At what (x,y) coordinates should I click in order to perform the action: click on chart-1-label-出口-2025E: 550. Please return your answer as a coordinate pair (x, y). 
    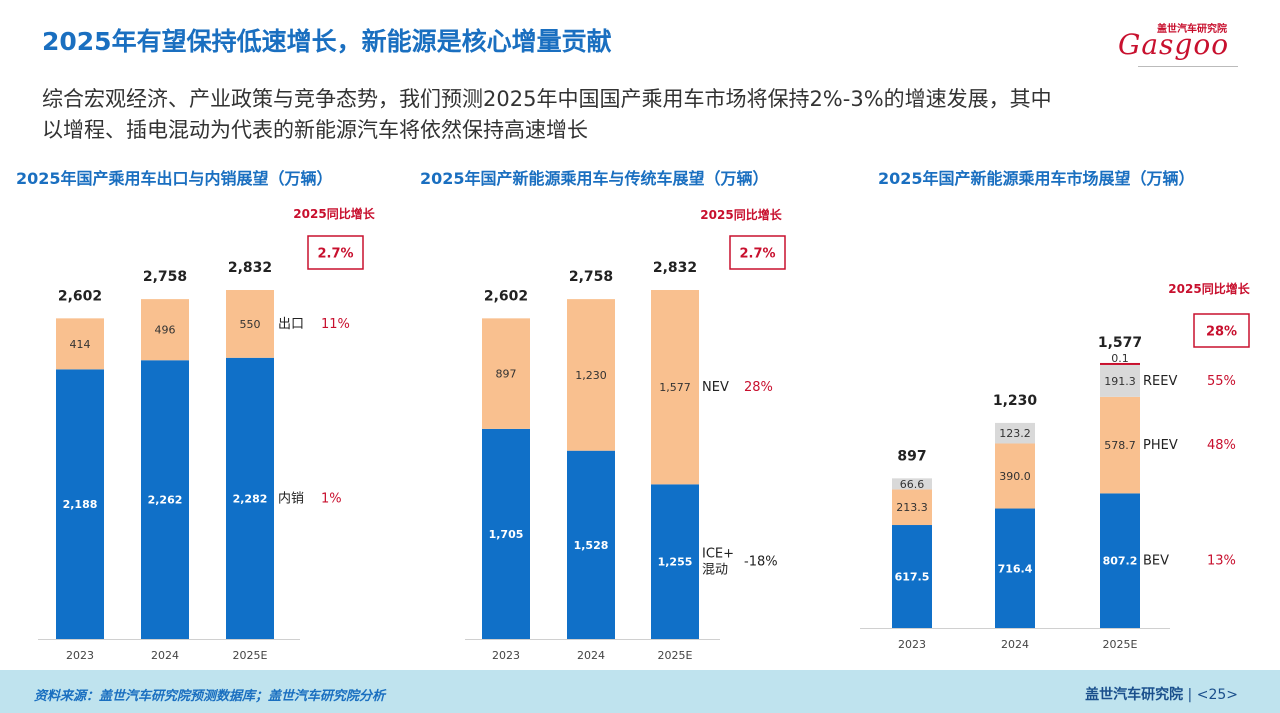
    Looking at the image, I should click on (250, 324).